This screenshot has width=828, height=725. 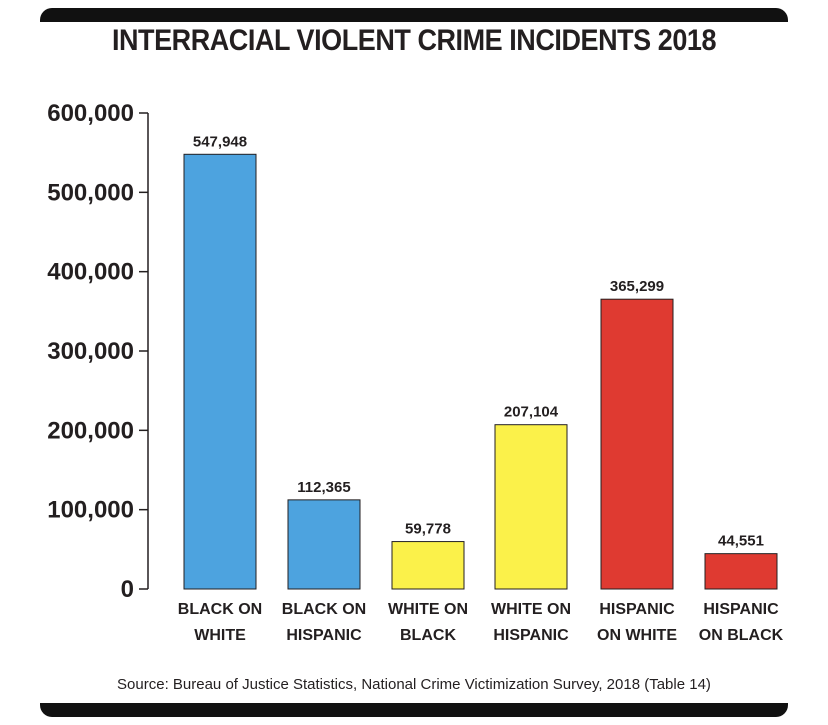 I want to click on y-tick-label: 600,000, so click(x=90, y=113).